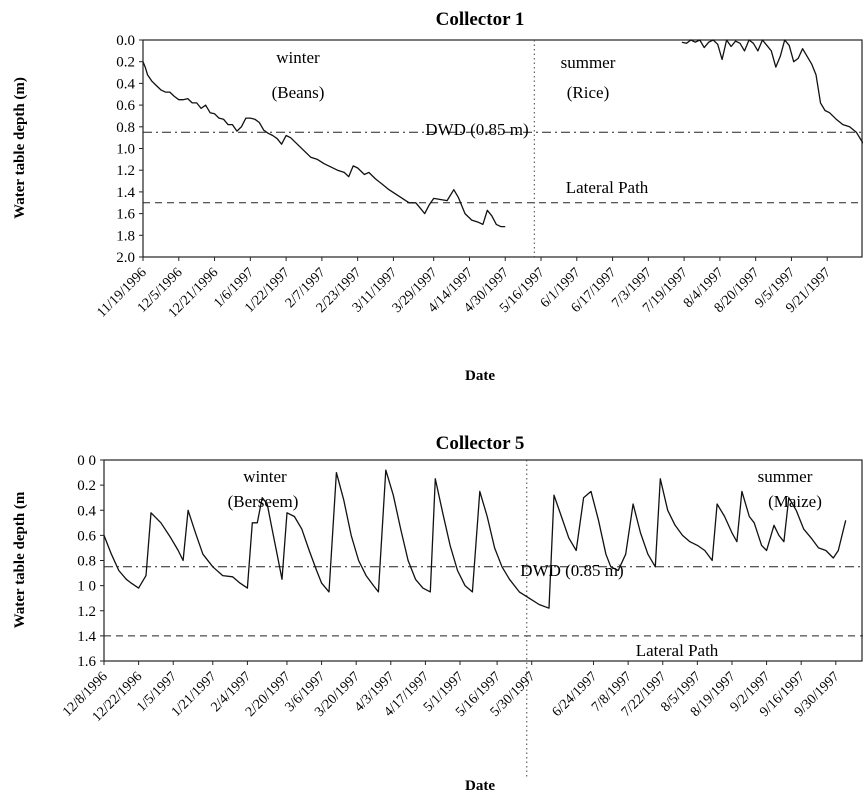  What do you see at coordinates (86, 461) in the screenshot?
I see `y-tick-label: 0 0` at bounding box center [86, 461].